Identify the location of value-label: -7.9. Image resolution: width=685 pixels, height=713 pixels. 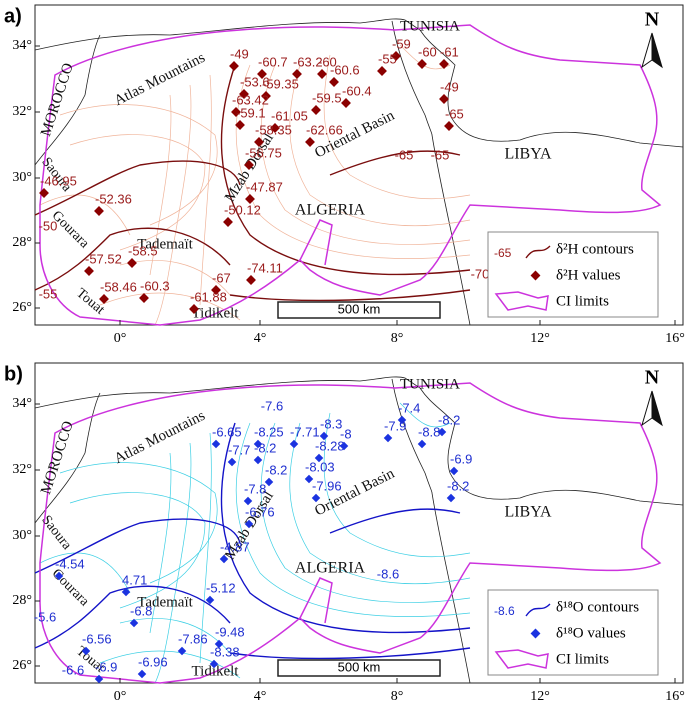
(395, 425).